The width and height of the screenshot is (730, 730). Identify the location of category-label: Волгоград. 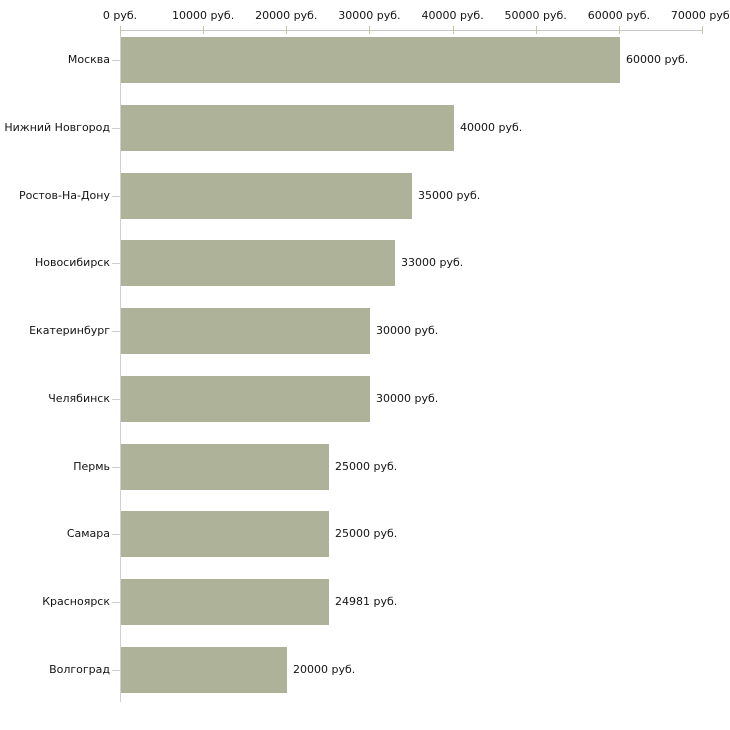
(79, 669).